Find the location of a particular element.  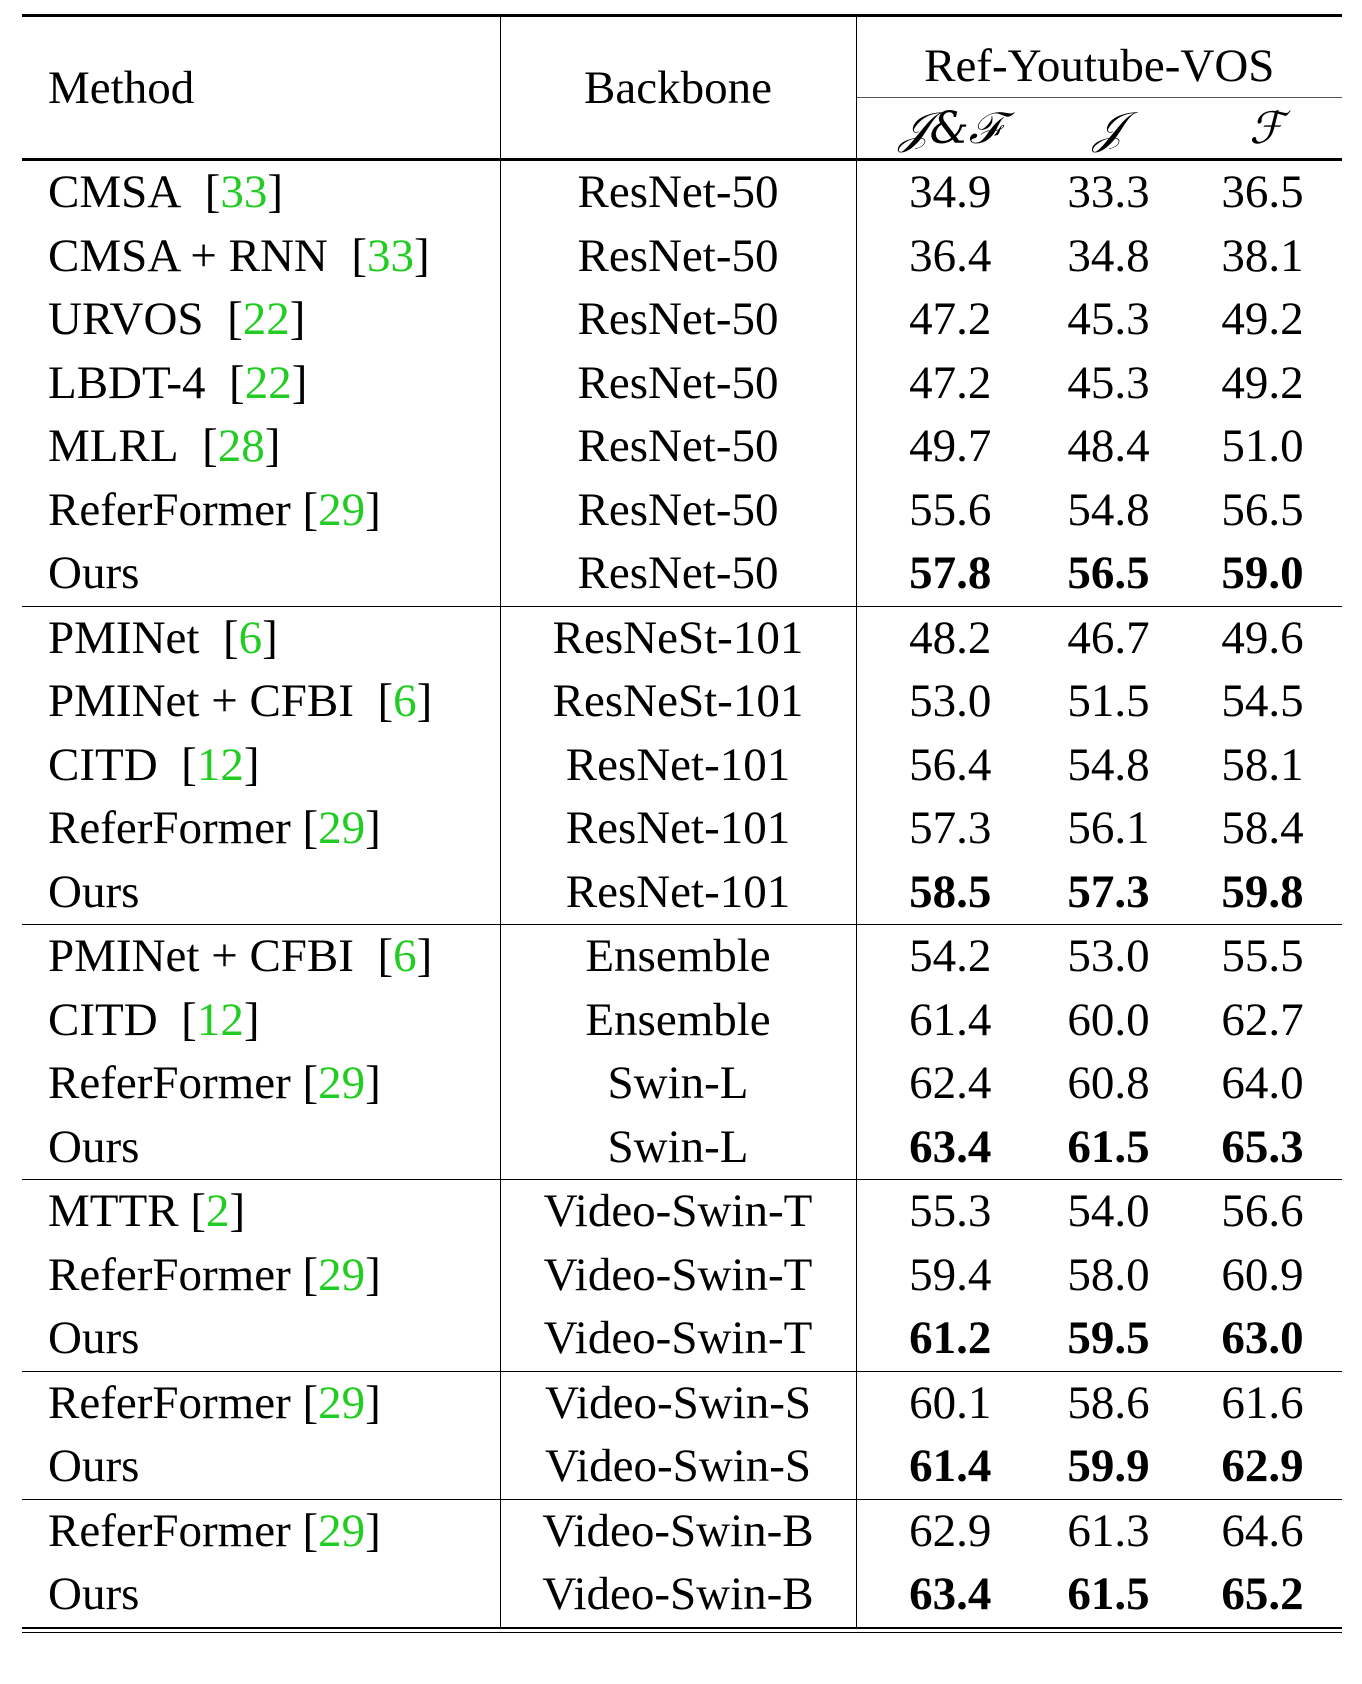

f-value: 65.2 is located at coordinates (1262, 1594).